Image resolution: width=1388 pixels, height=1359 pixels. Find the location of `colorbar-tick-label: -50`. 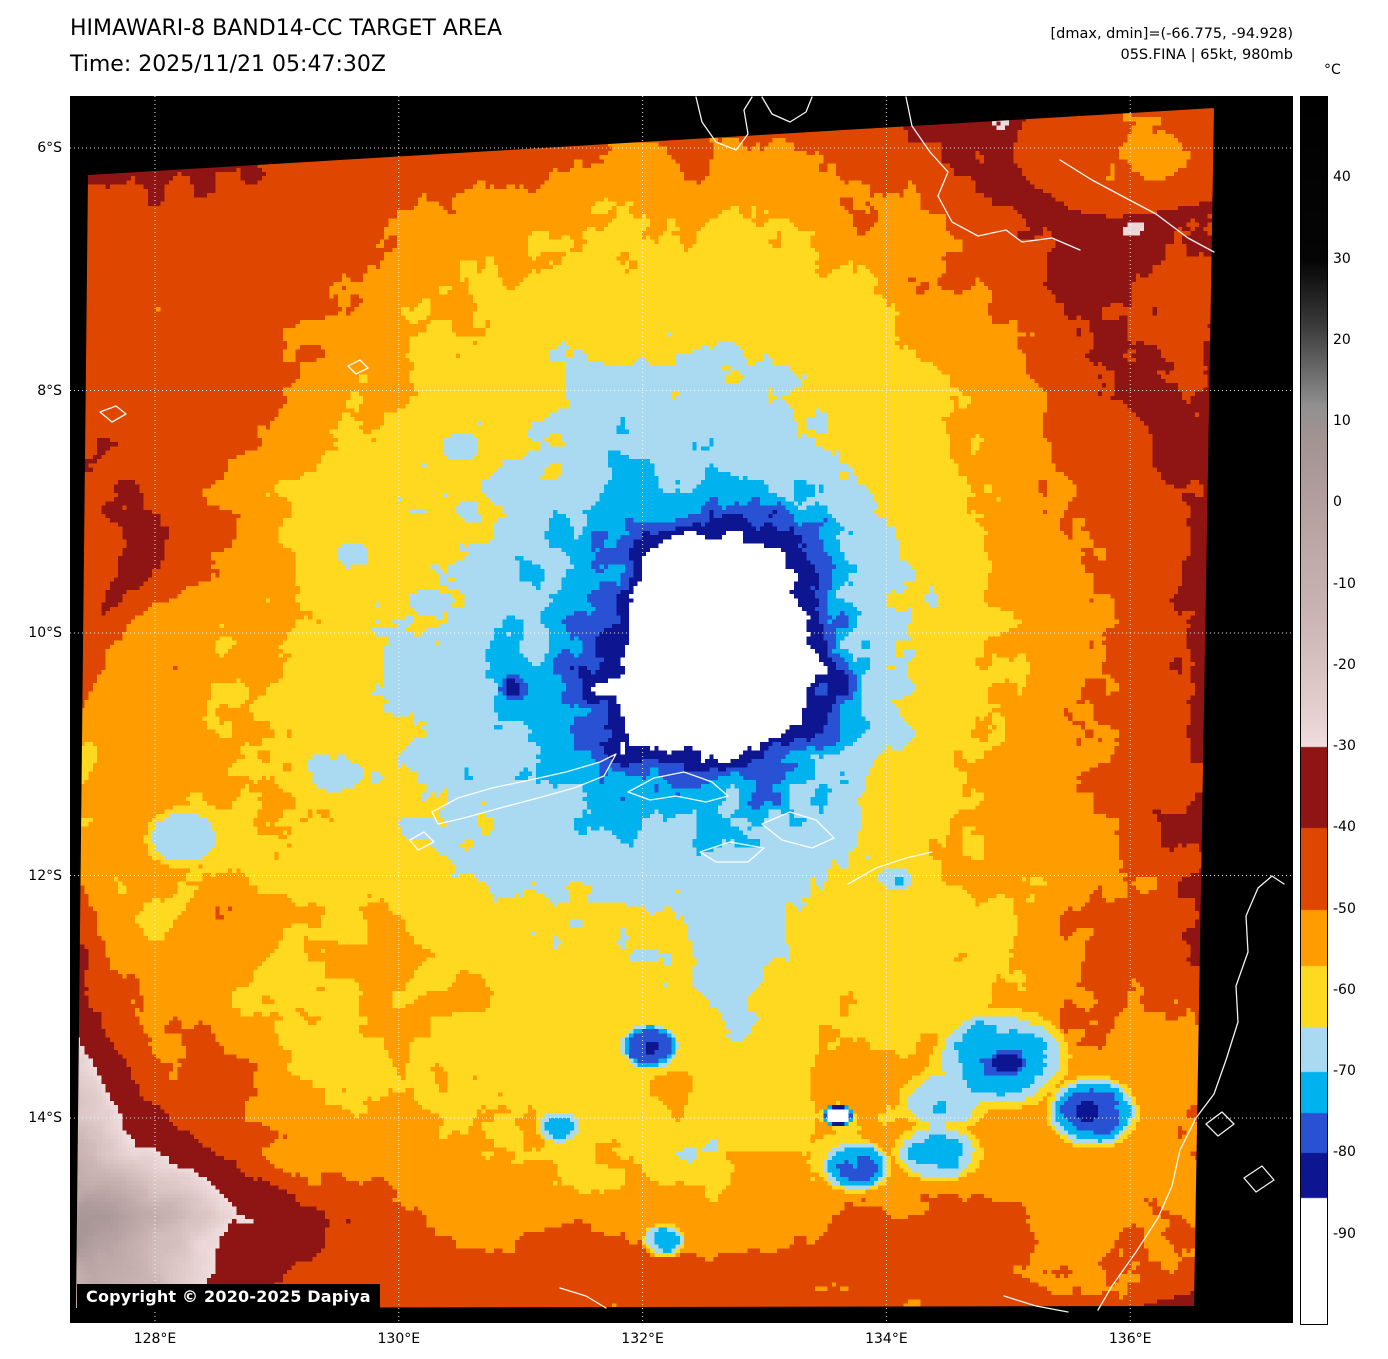

colorbar-tick-label: -50 is located at coordinates (1344, 908).